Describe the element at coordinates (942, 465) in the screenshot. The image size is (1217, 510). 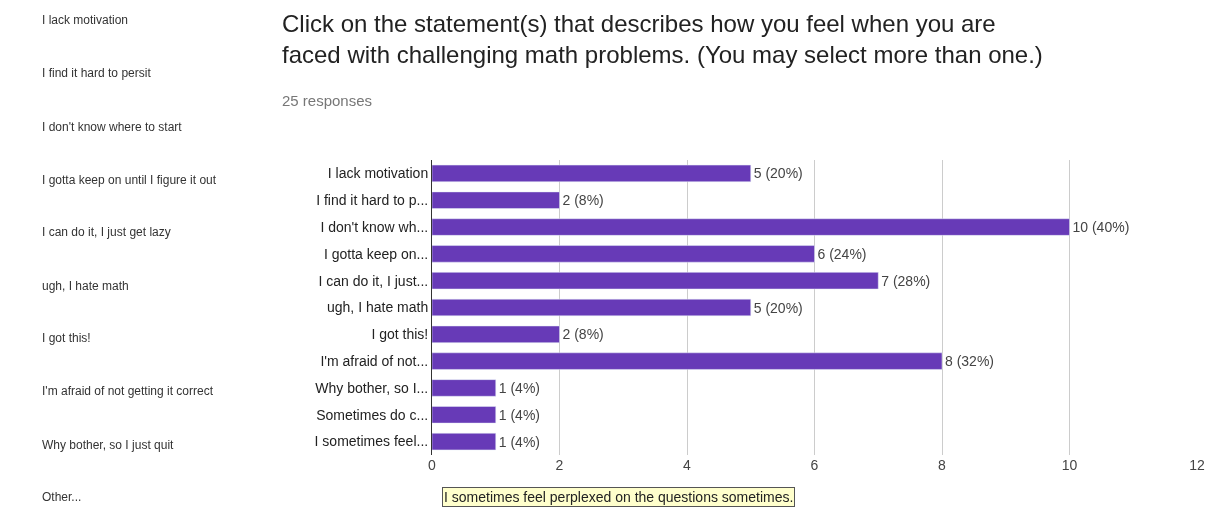
I see `x-tick-label: 8` at that location.